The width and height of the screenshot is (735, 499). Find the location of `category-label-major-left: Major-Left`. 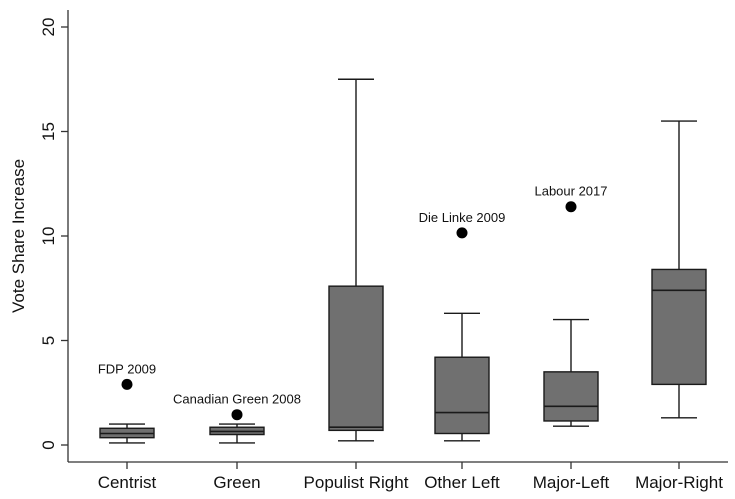

category-label-major-left: Major-Left is located at coordinates (571, 482).